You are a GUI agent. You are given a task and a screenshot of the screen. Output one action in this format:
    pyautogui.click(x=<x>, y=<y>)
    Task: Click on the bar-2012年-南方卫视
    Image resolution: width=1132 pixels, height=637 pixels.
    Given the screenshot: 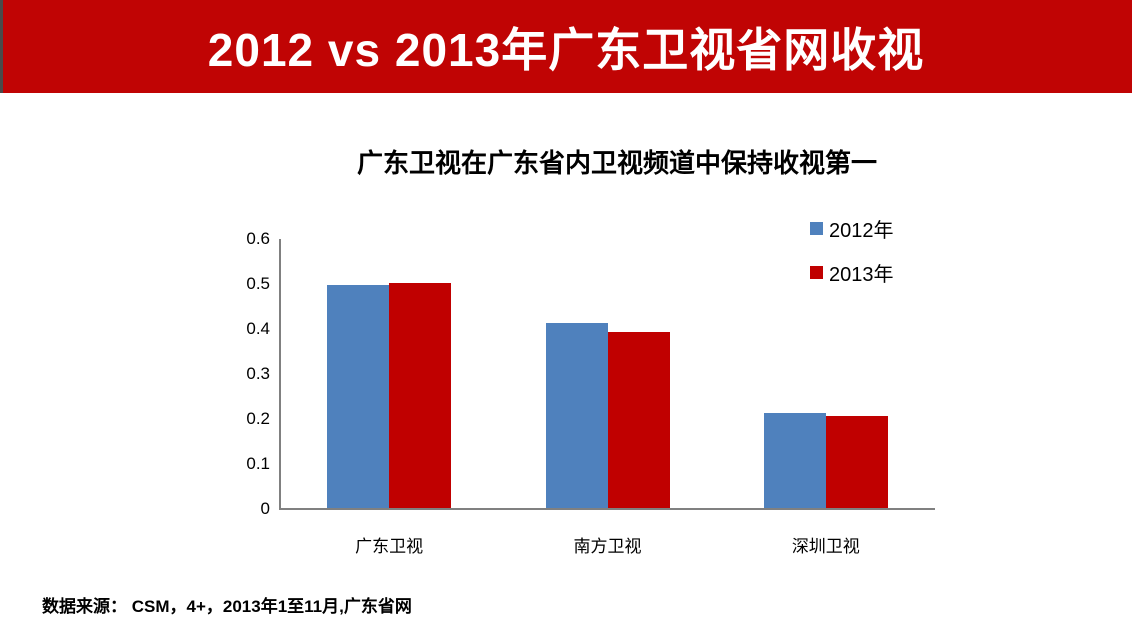 What is the action you would take?
    pyautogui.click(x=577, y=415)
    